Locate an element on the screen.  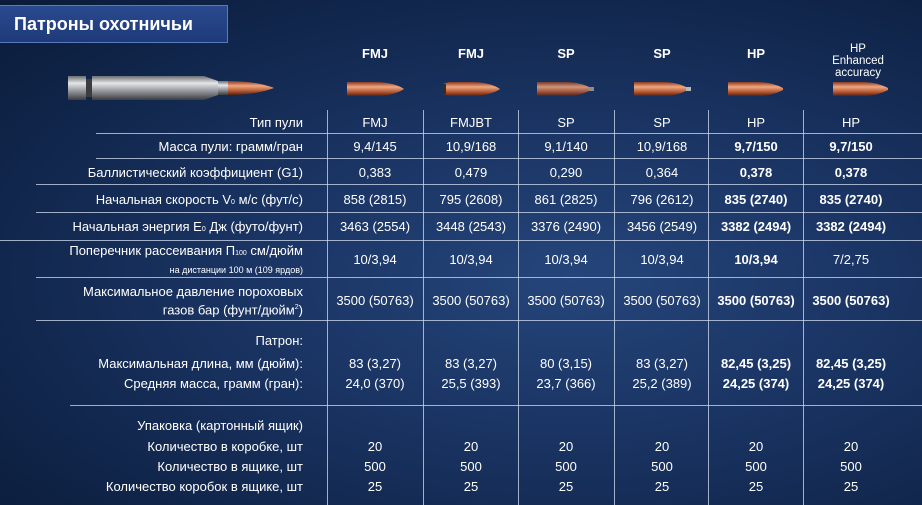
column-header: SP is located at coordinates (566, 53).